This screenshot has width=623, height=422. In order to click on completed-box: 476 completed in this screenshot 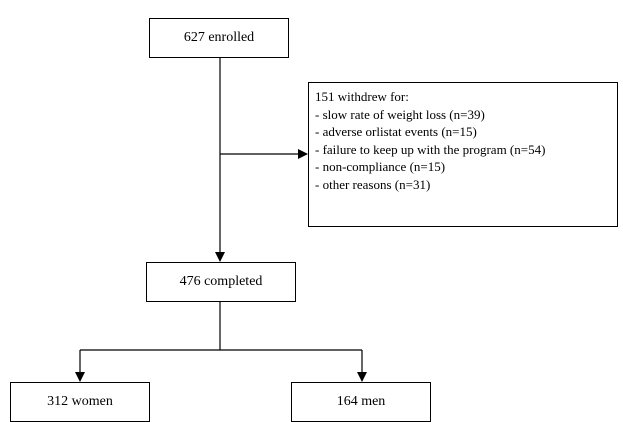, I will do `click(221, 282)`.